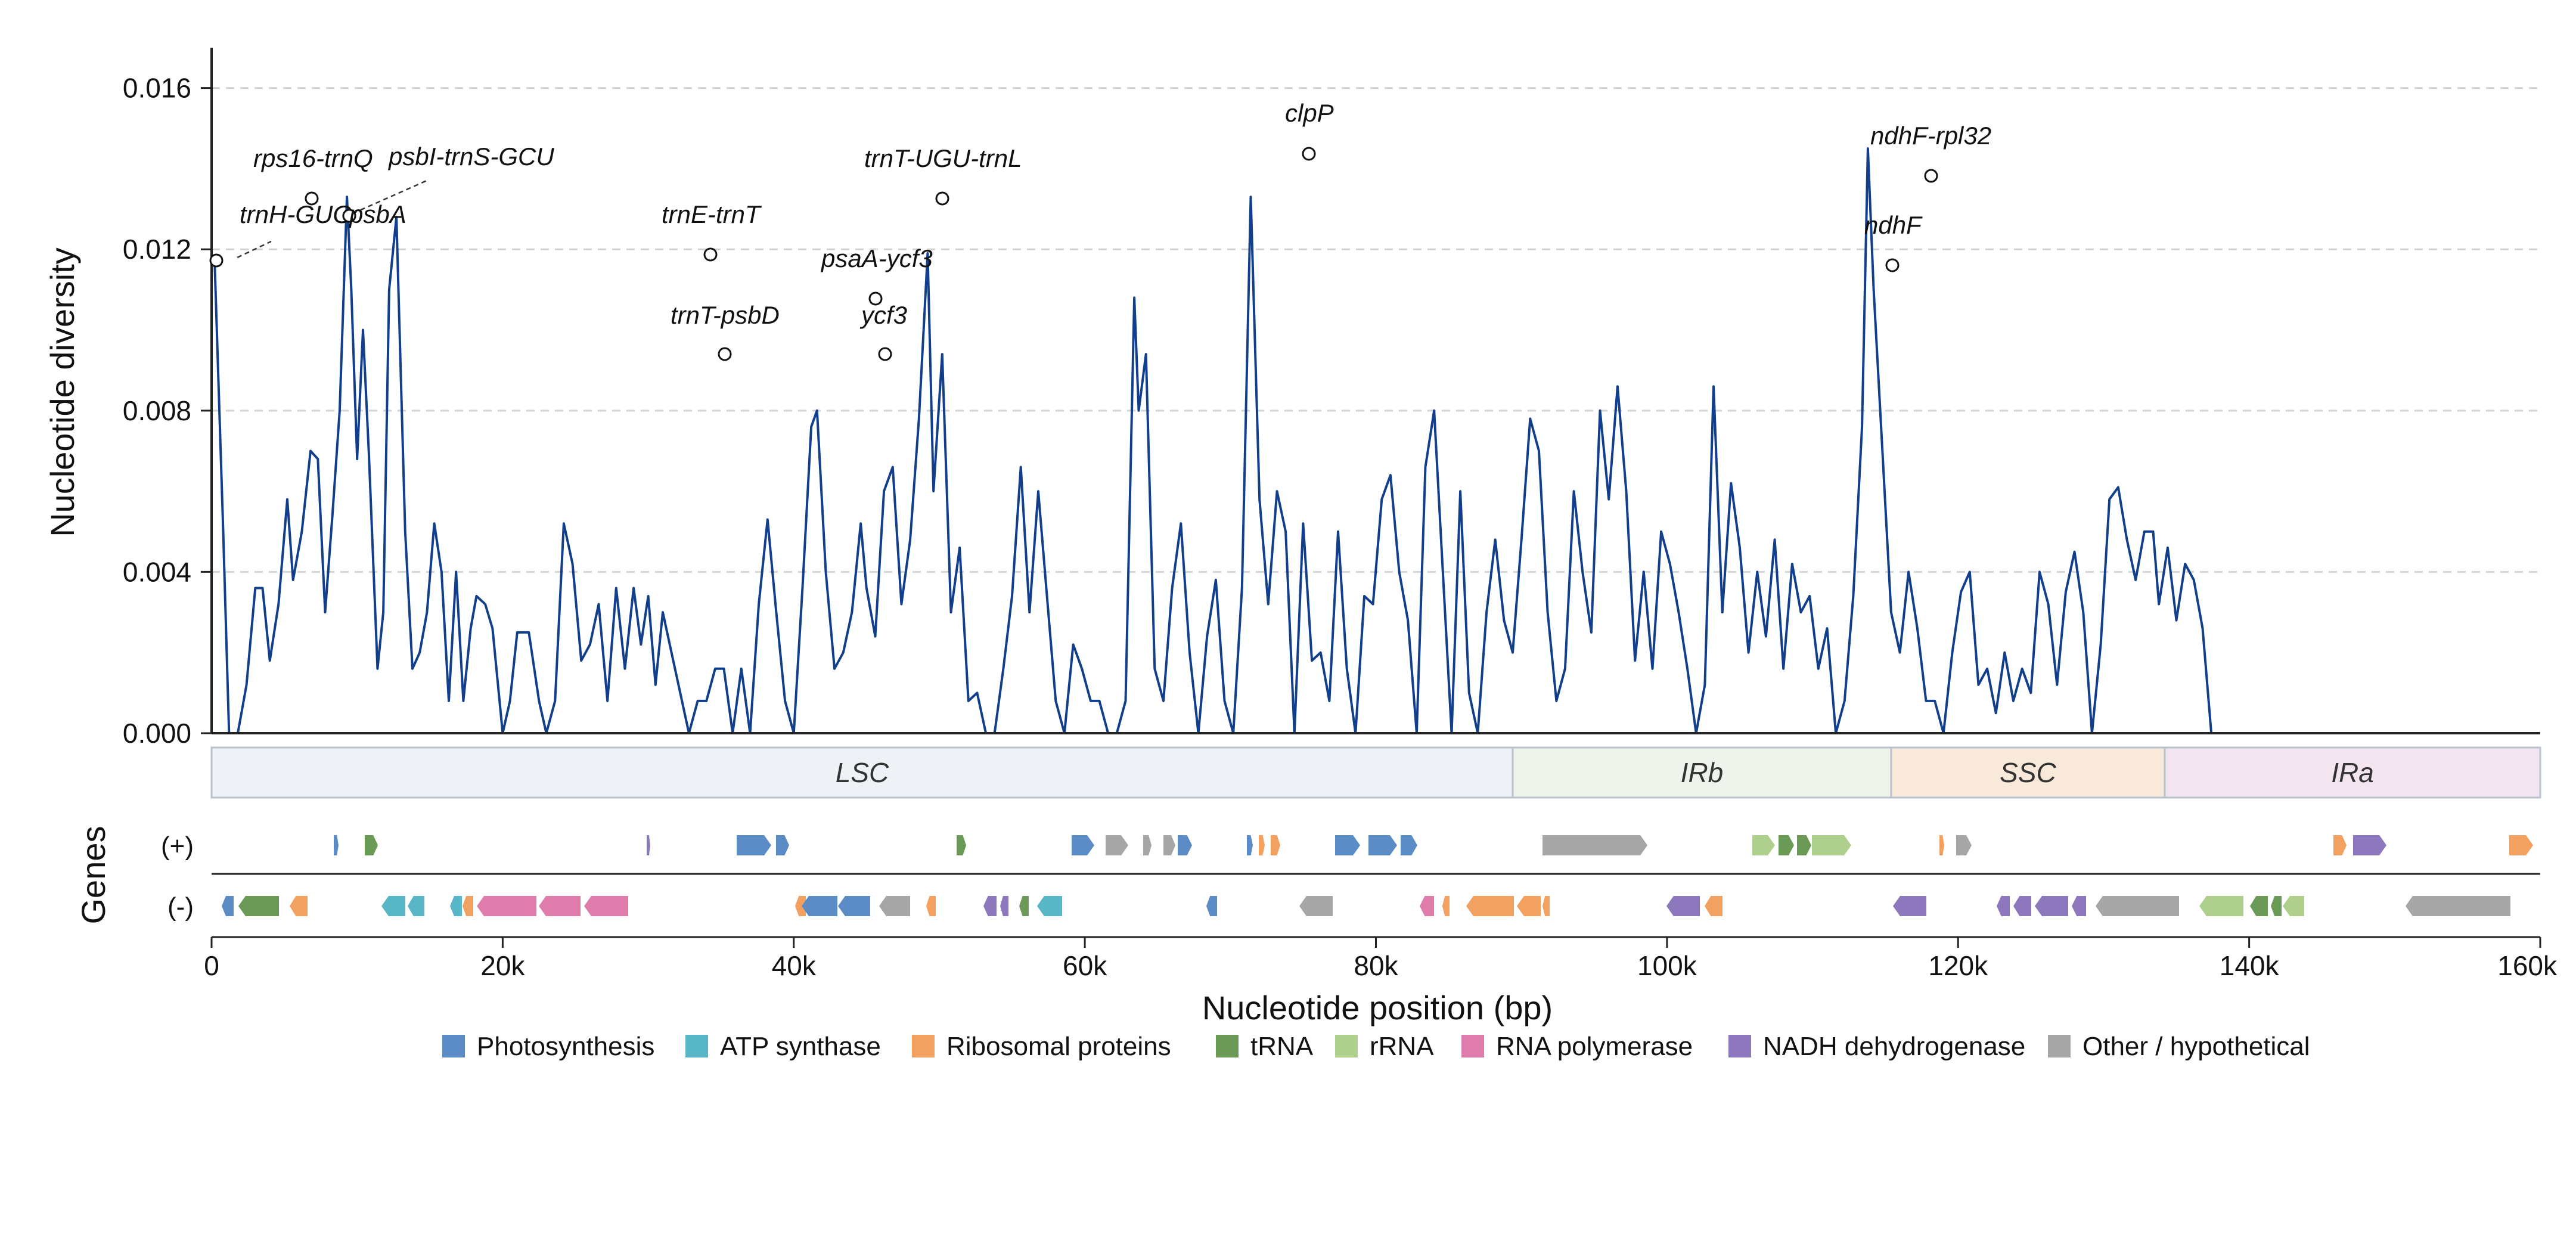 The image size is (2576, 1253). What do you see at coordinates (211, 965) in the screenshot?
I see `x-tick-label: 0` at bounding box center [211, 965].